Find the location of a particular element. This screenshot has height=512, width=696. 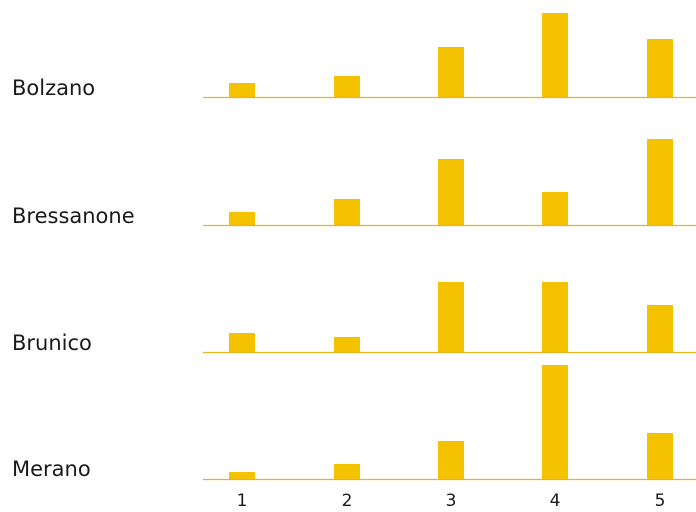

x-tick-label: 2 is located at coordinates (347, 501).